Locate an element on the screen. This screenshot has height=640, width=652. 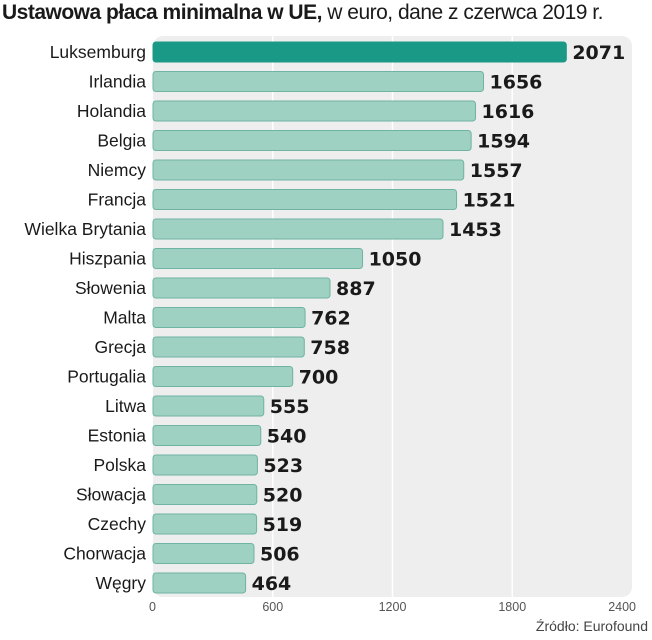
title-bold: Ustawowa płaca minimalna w UE, is located at coordinates (162, 12).